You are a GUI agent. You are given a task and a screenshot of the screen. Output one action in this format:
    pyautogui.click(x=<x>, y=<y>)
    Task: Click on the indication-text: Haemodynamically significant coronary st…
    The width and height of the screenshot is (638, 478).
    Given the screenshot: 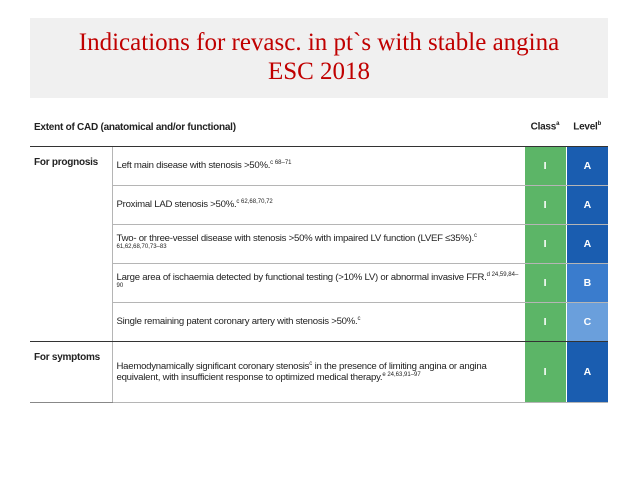 What is the action you would take?
    pyautogui.click(x=213, y=366)
    